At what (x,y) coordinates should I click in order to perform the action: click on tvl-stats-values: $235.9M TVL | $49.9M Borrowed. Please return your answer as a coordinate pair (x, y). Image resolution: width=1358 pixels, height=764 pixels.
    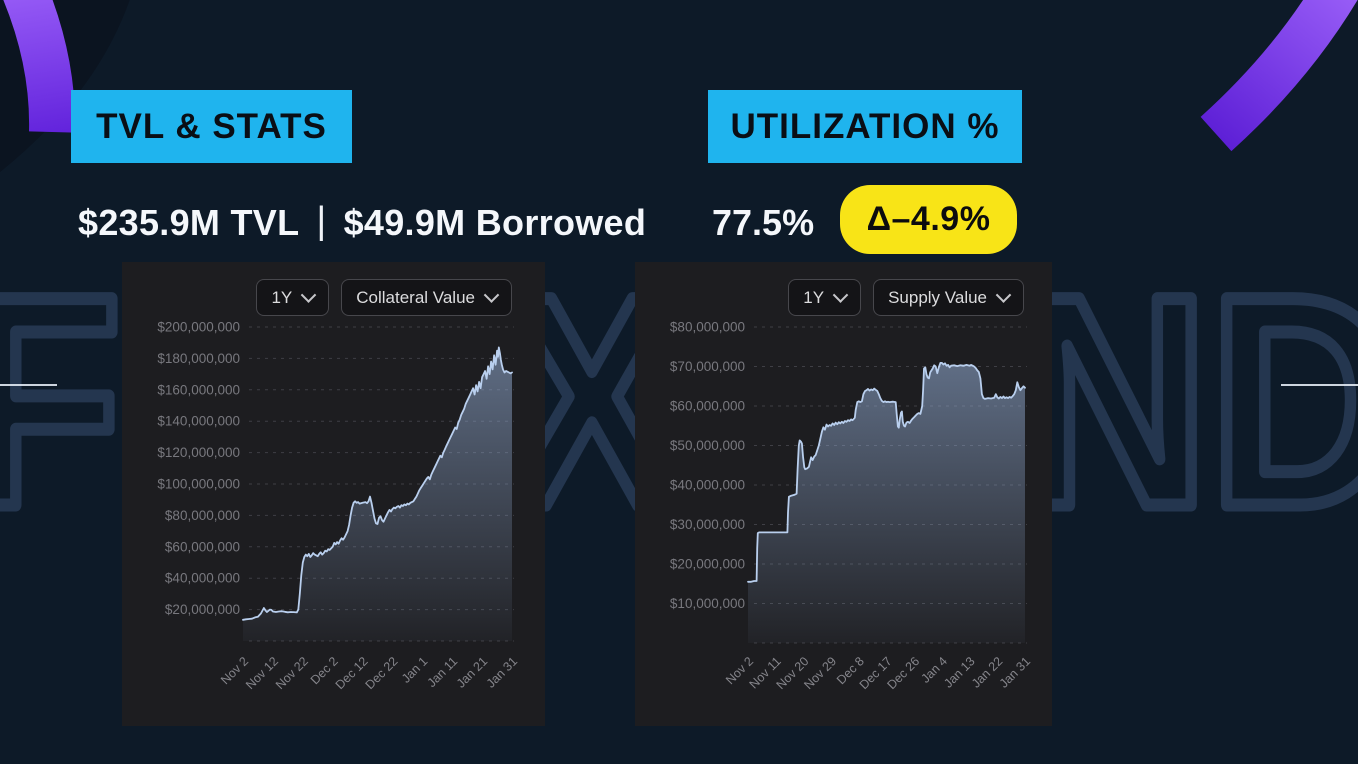
    Looking at the image, I should click on (362, 222).